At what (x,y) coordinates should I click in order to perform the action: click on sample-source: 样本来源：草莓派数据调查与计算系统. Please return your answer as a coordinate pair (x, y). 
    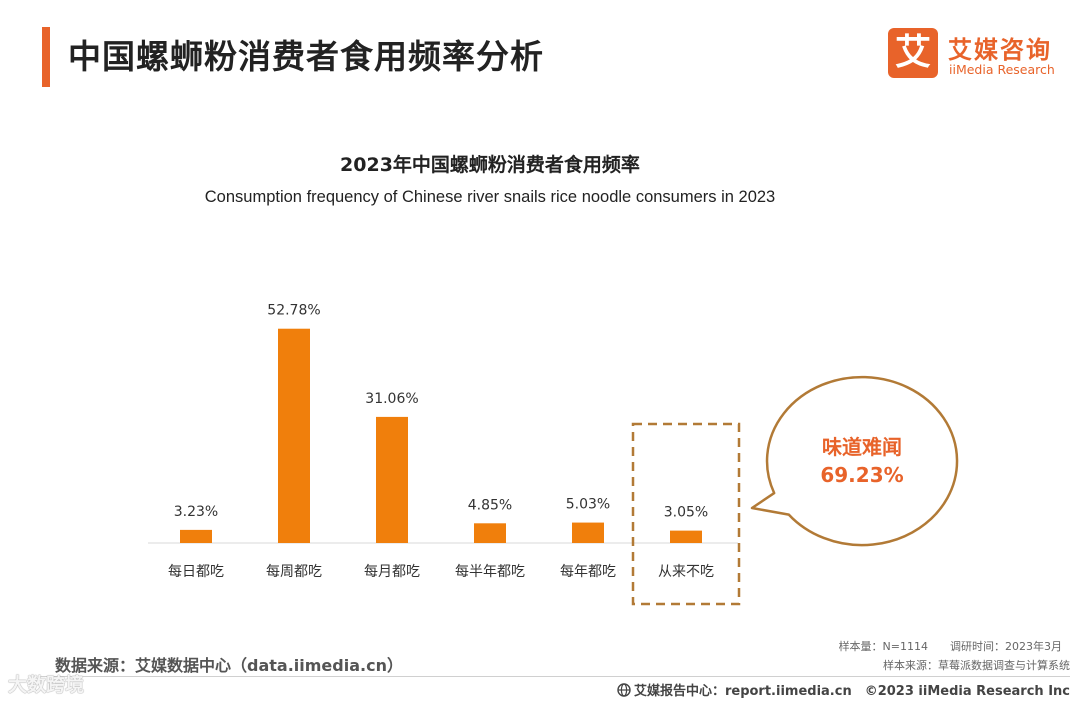
    Looking at the image, I should click on (976, 665).